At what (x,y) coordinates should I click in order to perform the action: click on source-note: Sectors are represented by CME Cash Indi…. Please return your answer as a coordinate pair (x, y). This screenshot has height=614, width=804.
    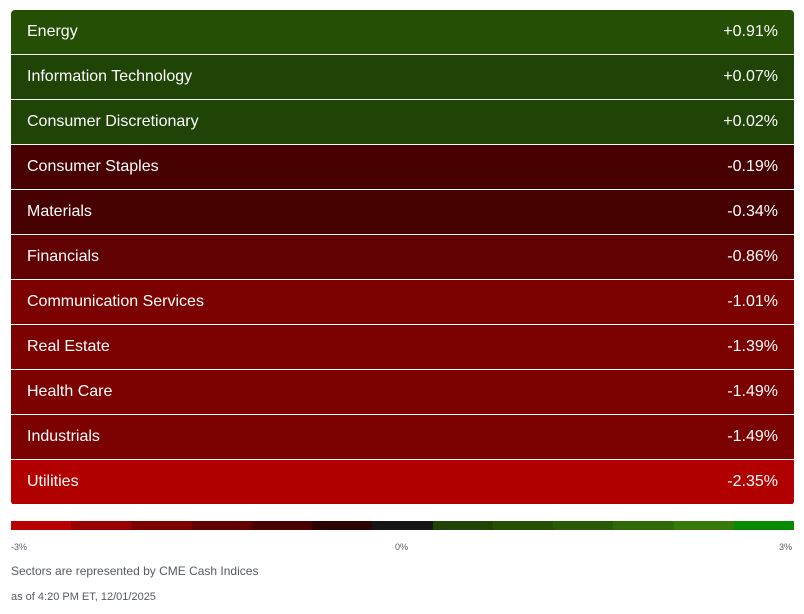
    Looking at the image, I should click on (135, 571).